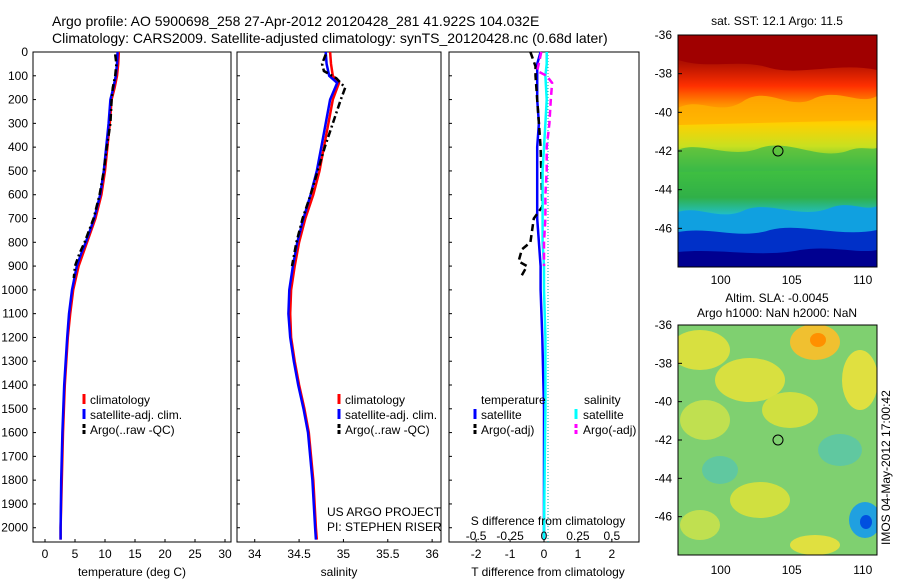  I want to click on series-line-salinity-argo-adj-, so click(544, 159).